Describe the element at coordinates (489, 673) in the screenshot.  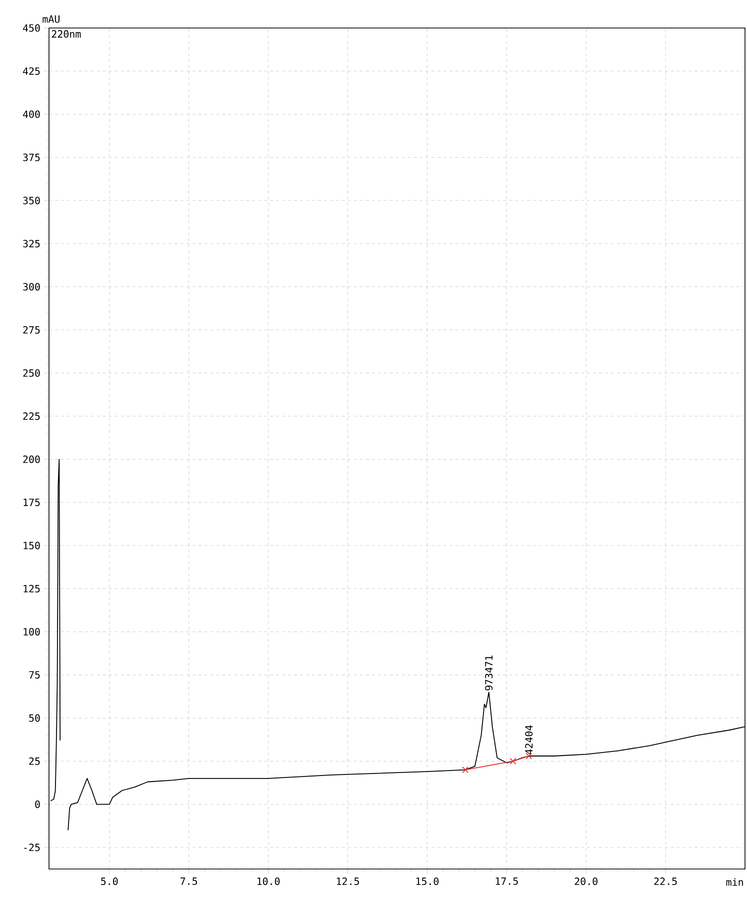
I see `annotation: 973471` at that location.